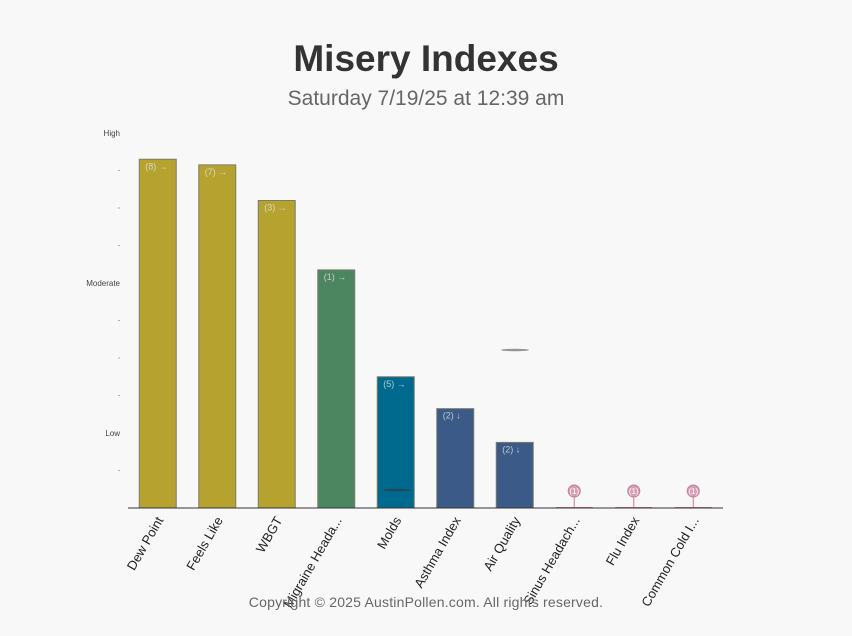 The width and height of the screenshot is (852, 636). I want to click on bar-data-label: (1) →, so click(335, 277).